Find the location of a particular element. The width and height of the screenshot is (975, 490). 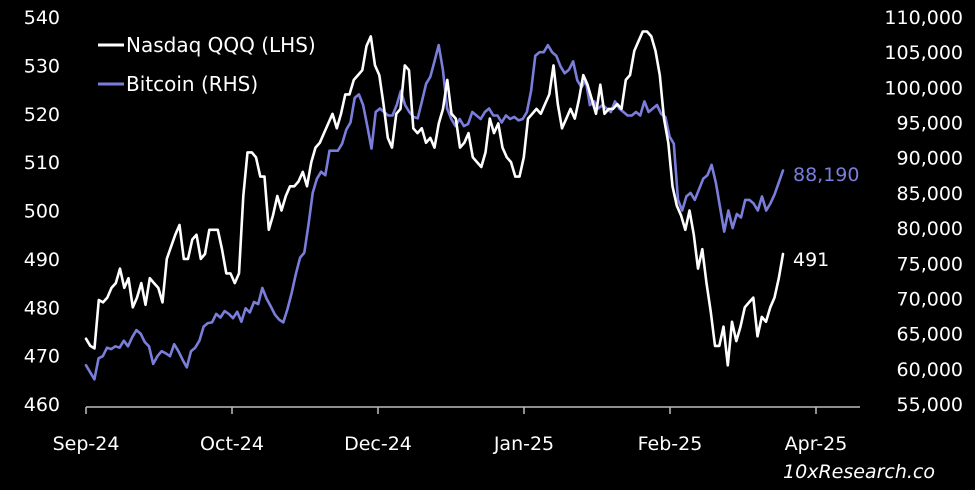

legend-label-bitcoin: Bitcoin (RHS) is located at coordinates (192, 84).